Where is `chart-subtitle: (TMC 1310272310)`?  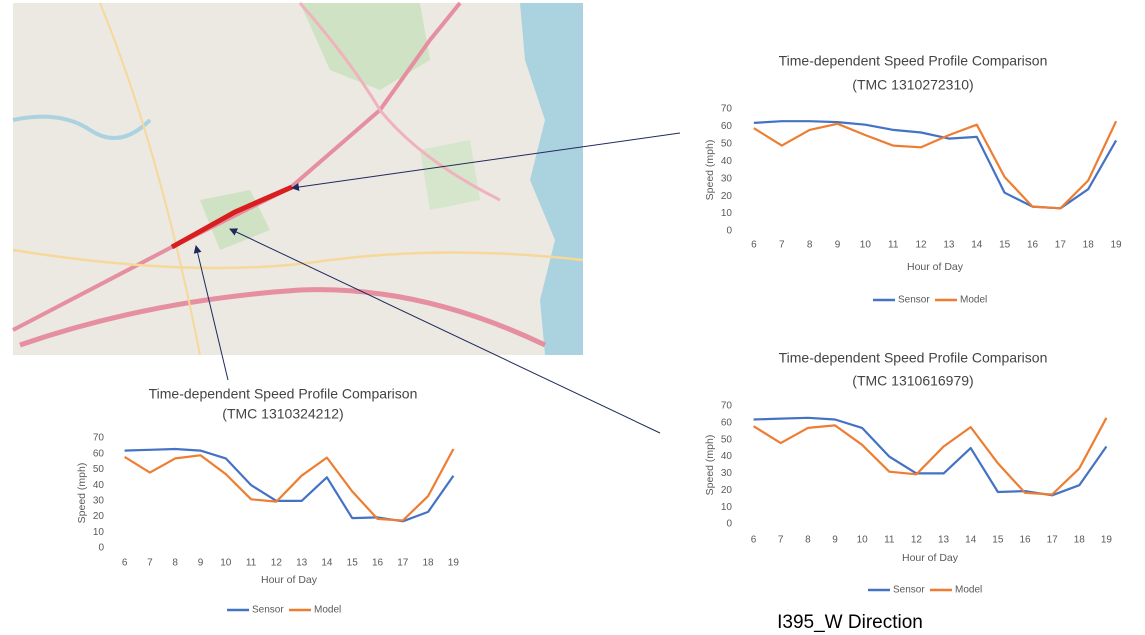 chart-subtitle: (TMC 1310272310) is located at coordinates (912, 85).